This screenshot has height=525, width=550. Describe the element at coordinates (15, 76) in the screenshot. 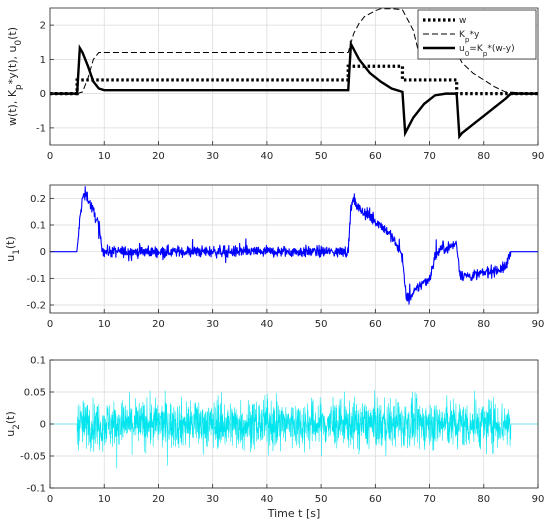

I see `y-axis-label: w(t), Kp*y(t), u0(t)` at that location.